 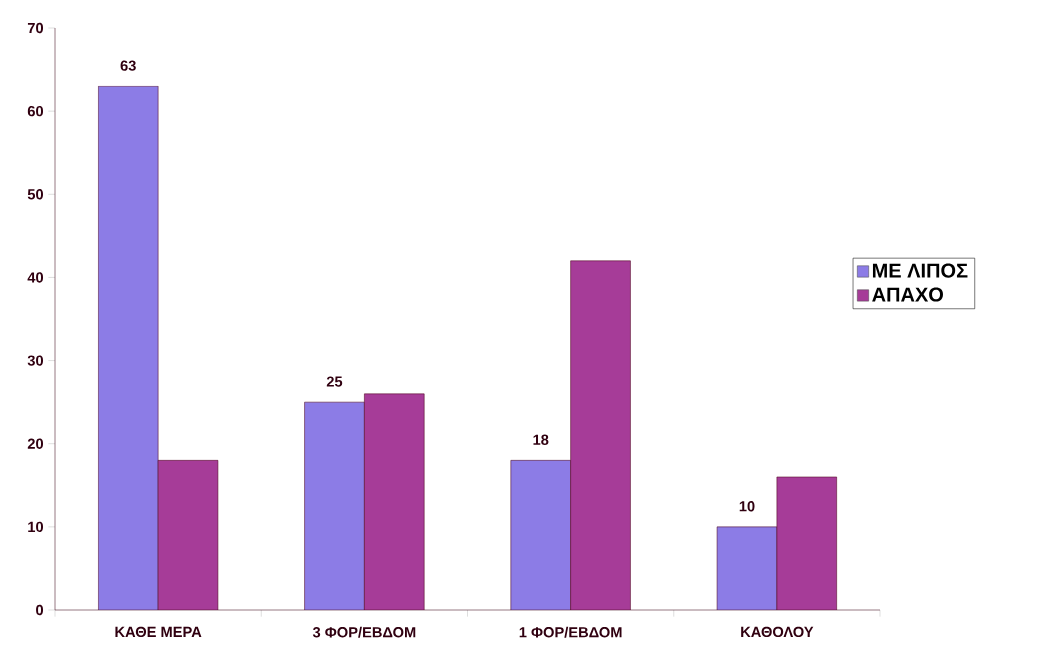 What do you see at coordinates (35, 360) in the screenshot?
I see `y-tick-label: 30` at bounding box center [35, 360].